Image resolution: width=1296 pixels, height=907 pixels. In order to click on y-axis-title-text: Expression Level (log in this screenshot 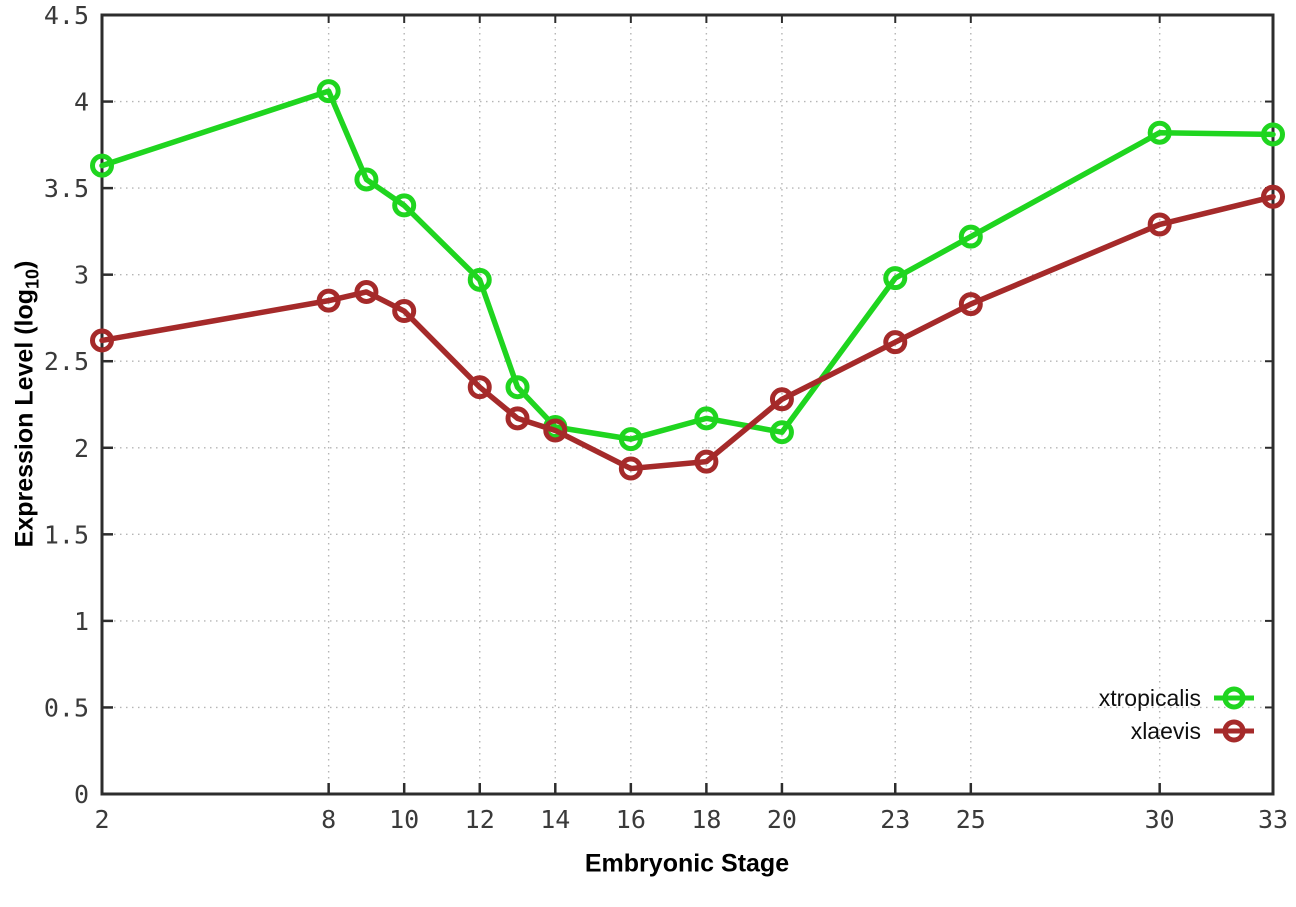, I will do `click(24, 418)`.